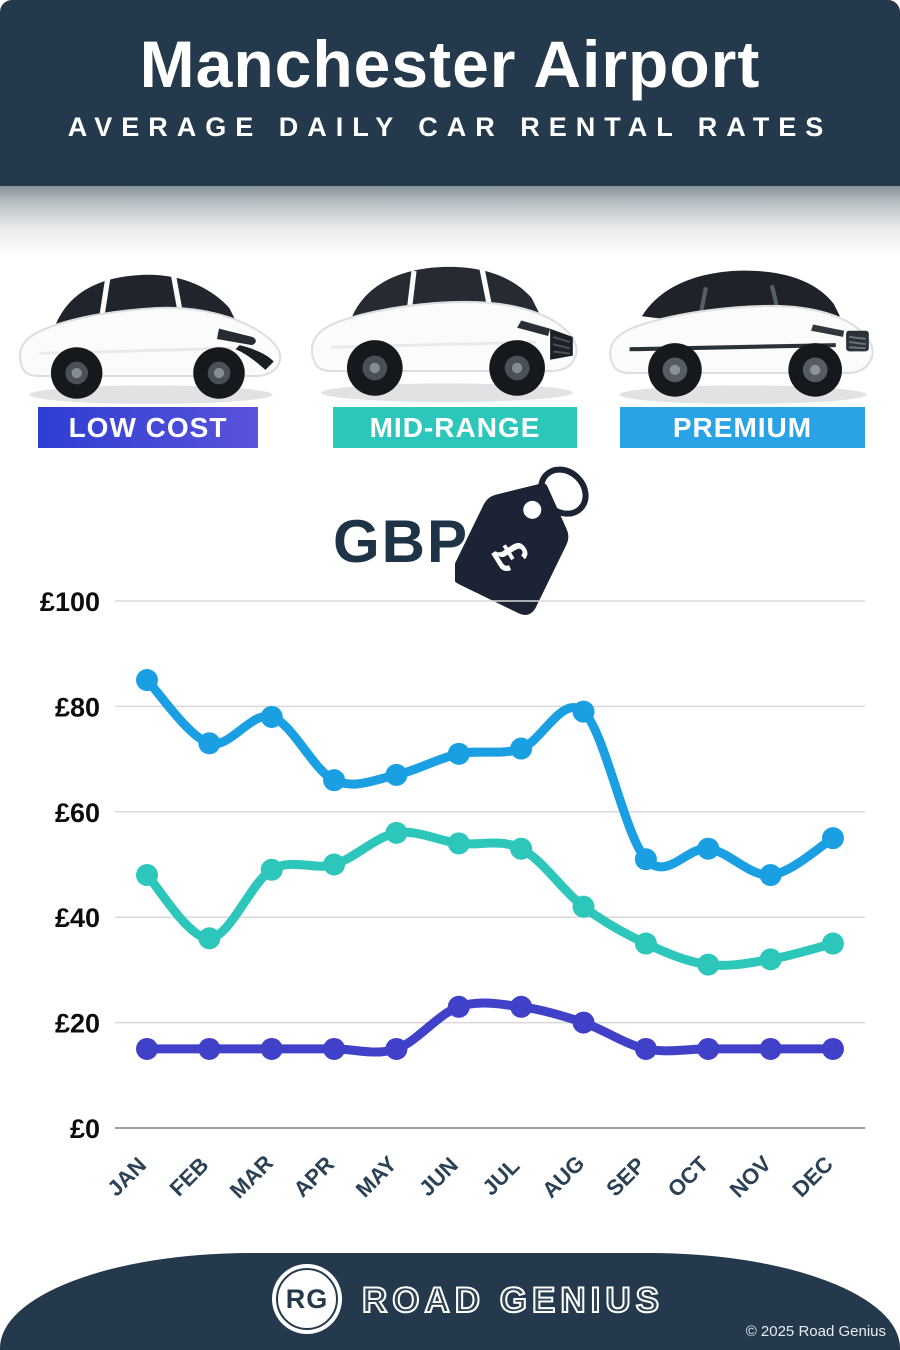 This screenshot has height=1350, width=900. What do you see at coordinates (450, 64) in the screenshot?
I see `page-title: Manchester Airport` at bounding box center [450, 64].